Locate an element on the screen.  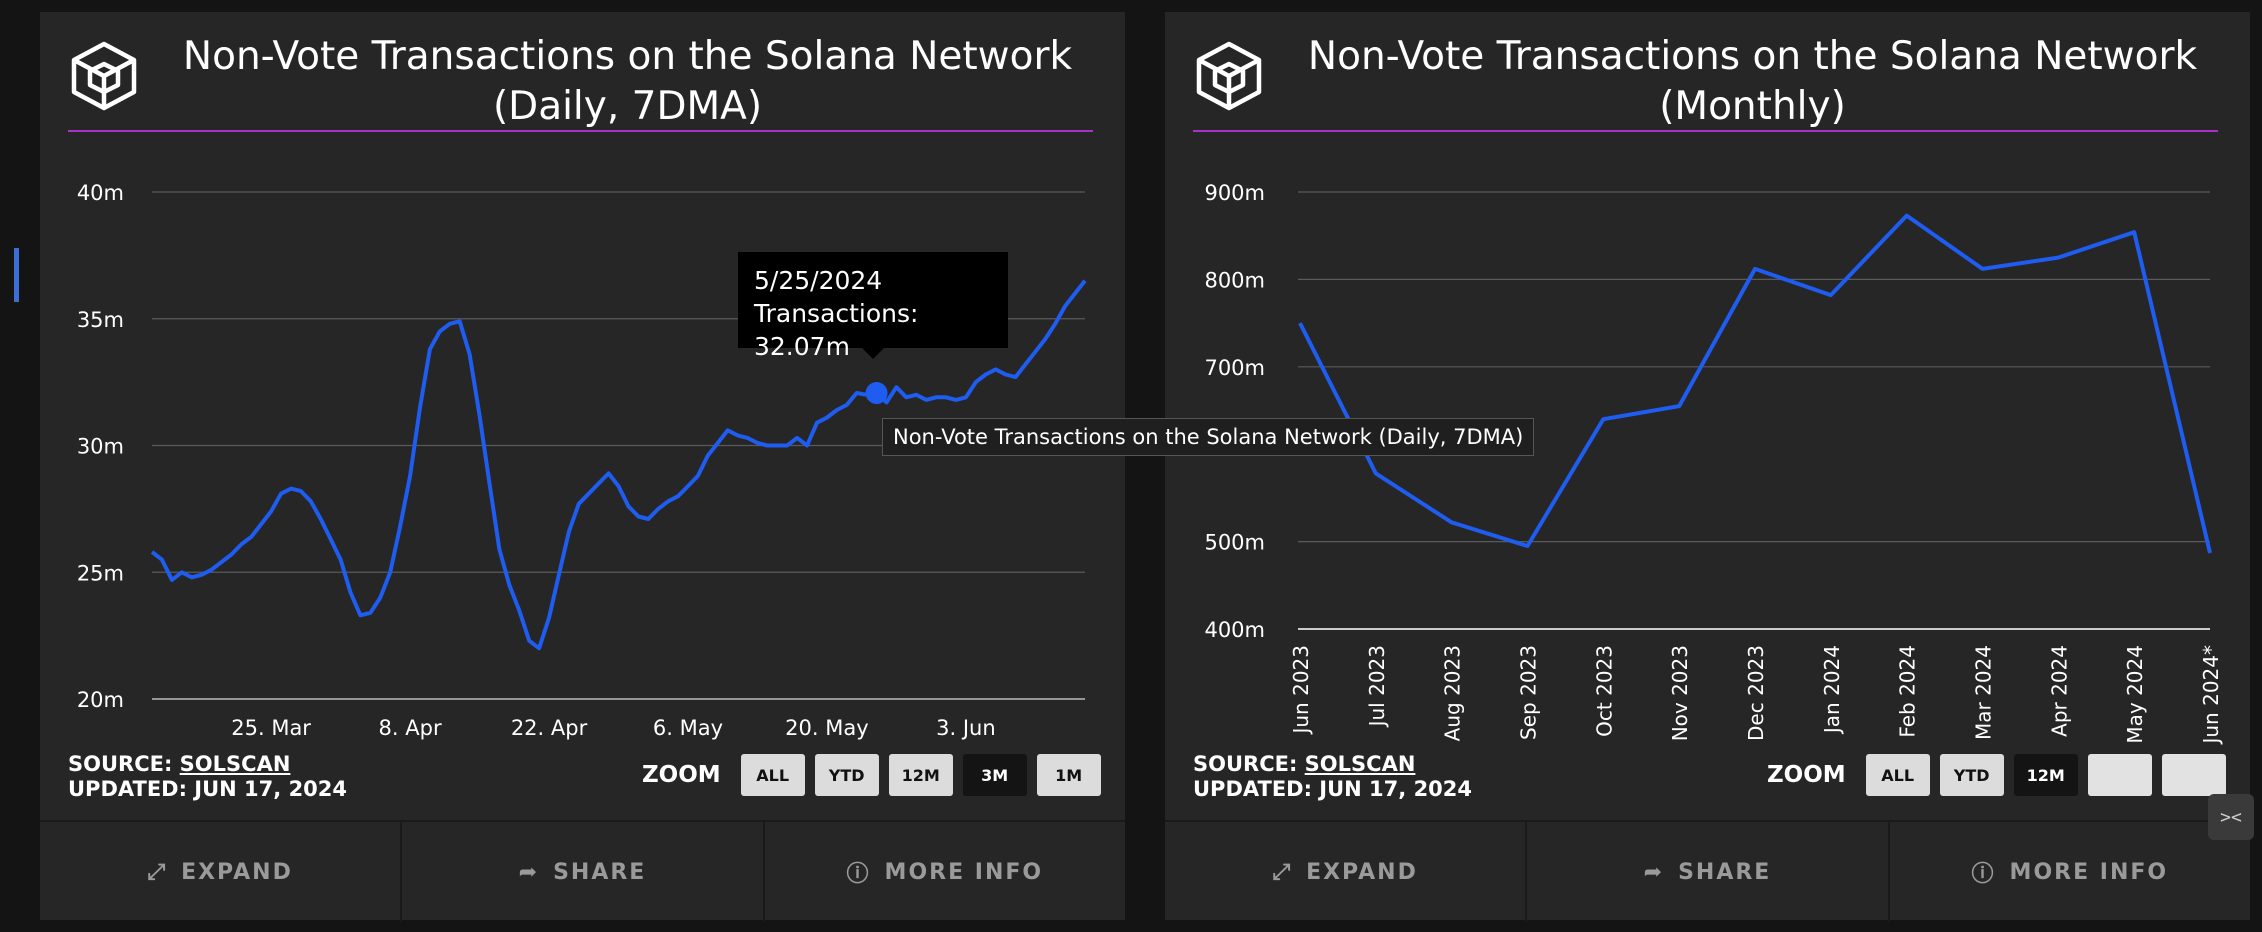
highlight-point is located at coordinates (876, 393).